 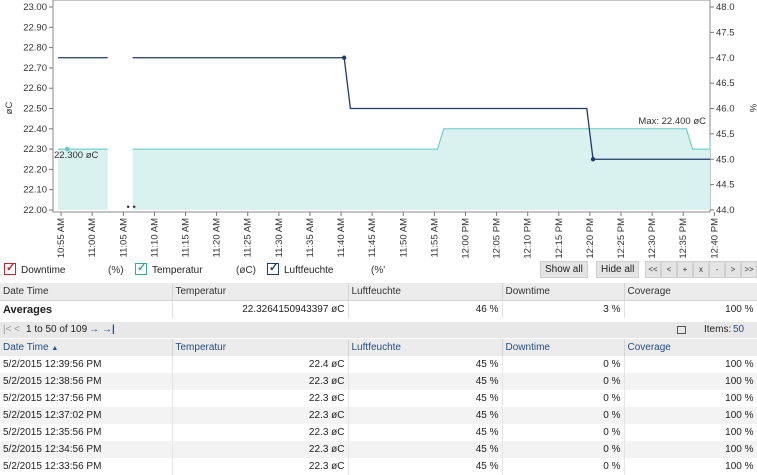 I want to click on sort-ascending-icon: ▲, so click(x=55, y=348).